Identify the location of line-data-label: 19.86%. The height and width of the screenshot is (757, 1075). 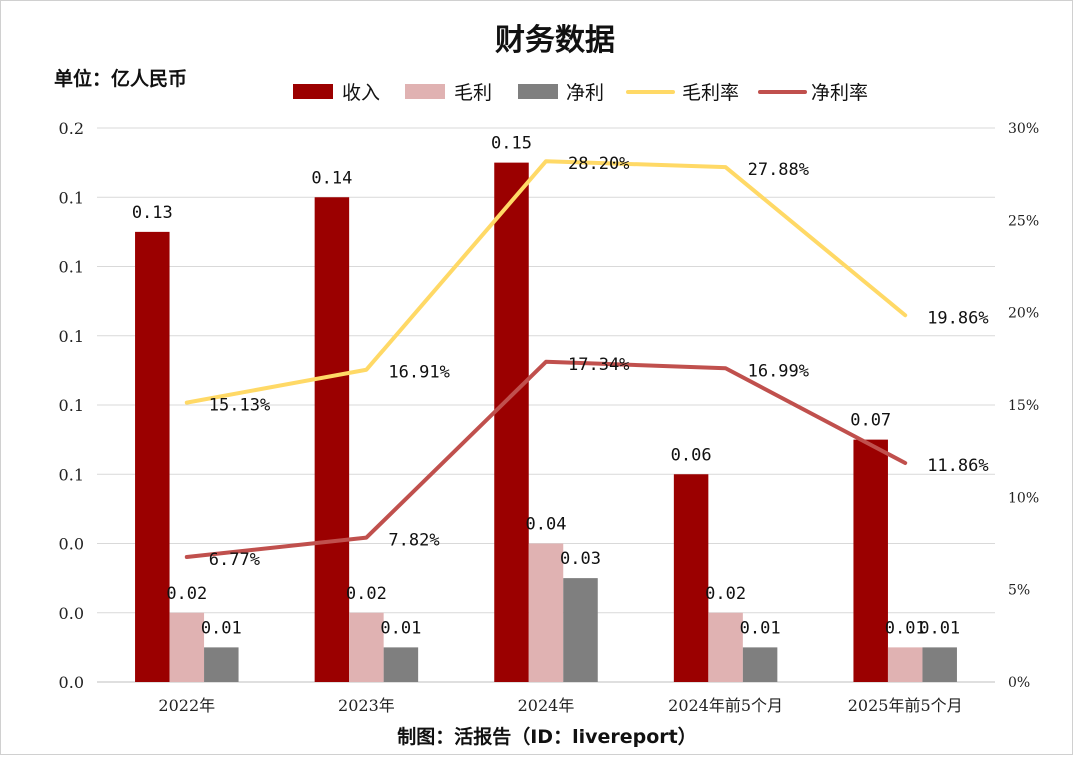
(957, 318).